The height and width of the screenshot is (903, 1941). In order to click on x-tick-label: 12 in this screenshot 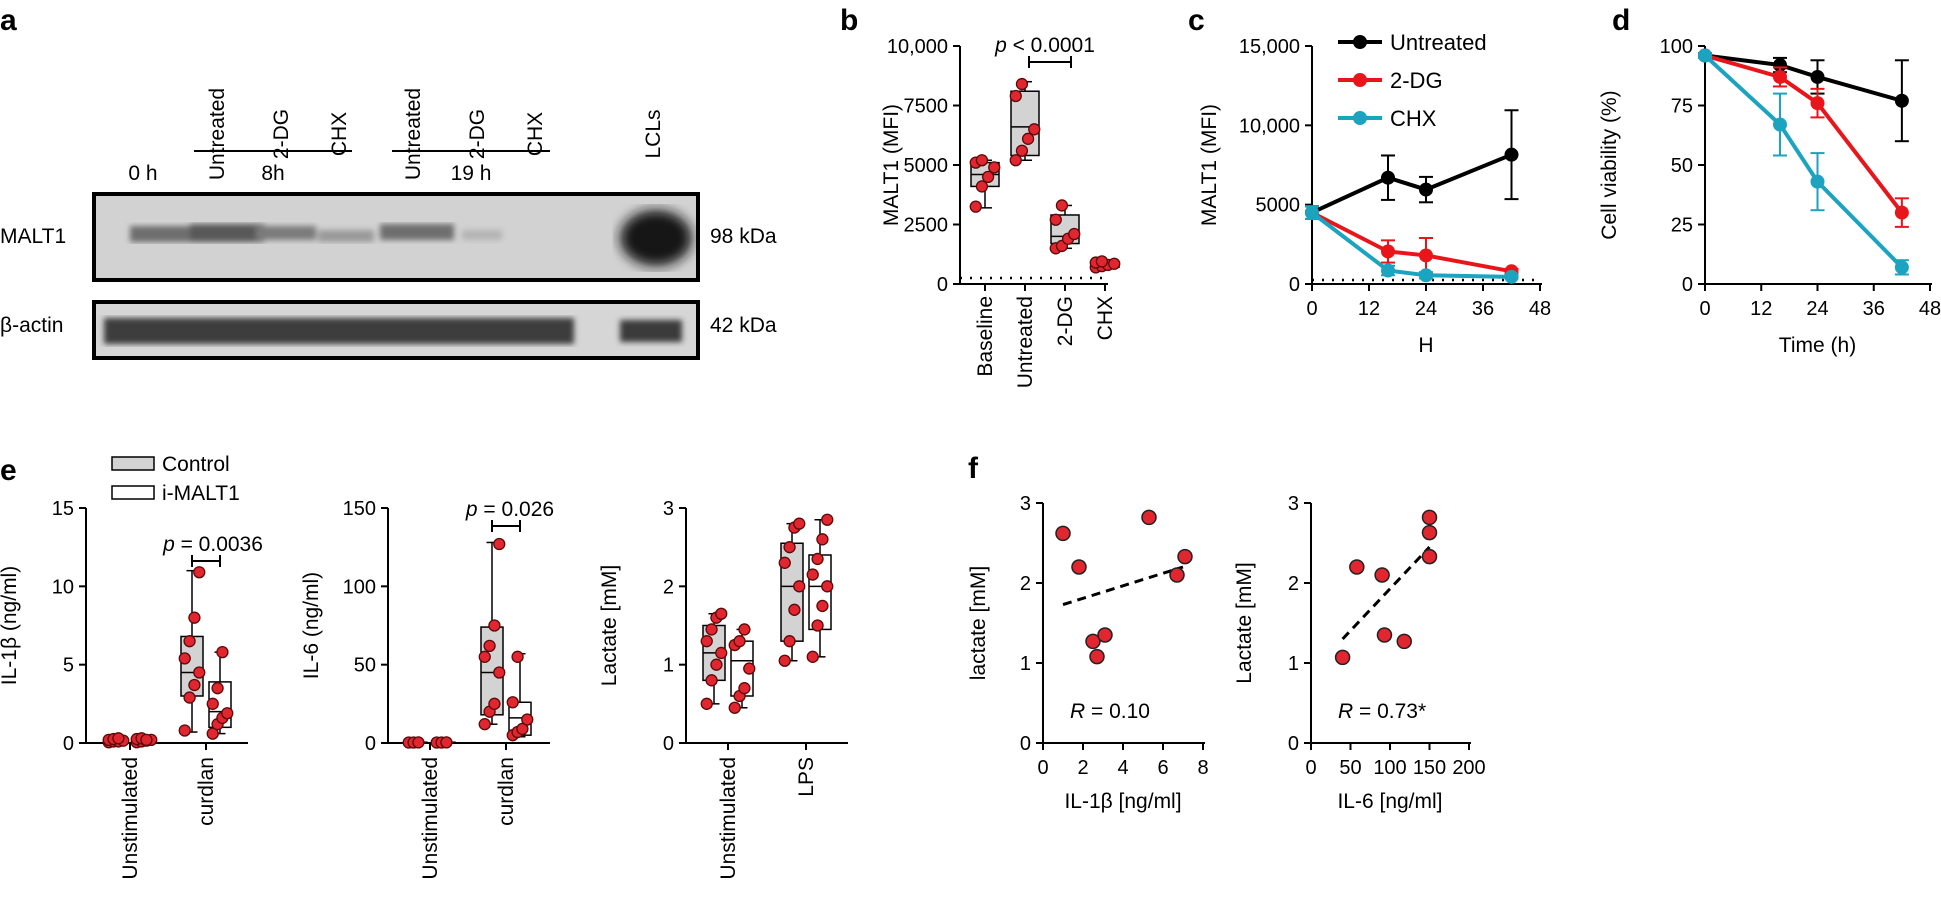, I will do `click(1761, 309)`.